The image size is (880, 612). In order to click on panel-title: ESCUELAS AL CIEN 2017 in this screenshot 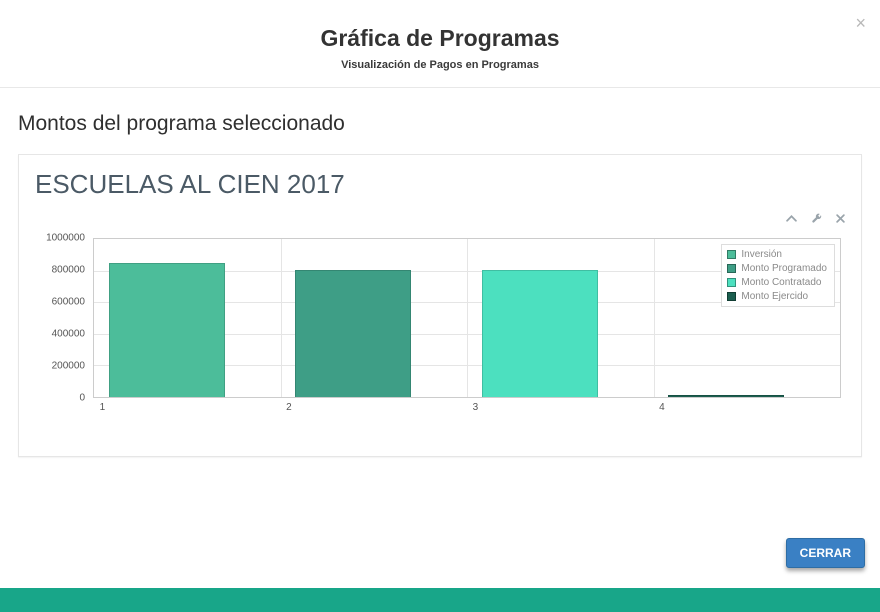, I will do `click(190, 184)`.